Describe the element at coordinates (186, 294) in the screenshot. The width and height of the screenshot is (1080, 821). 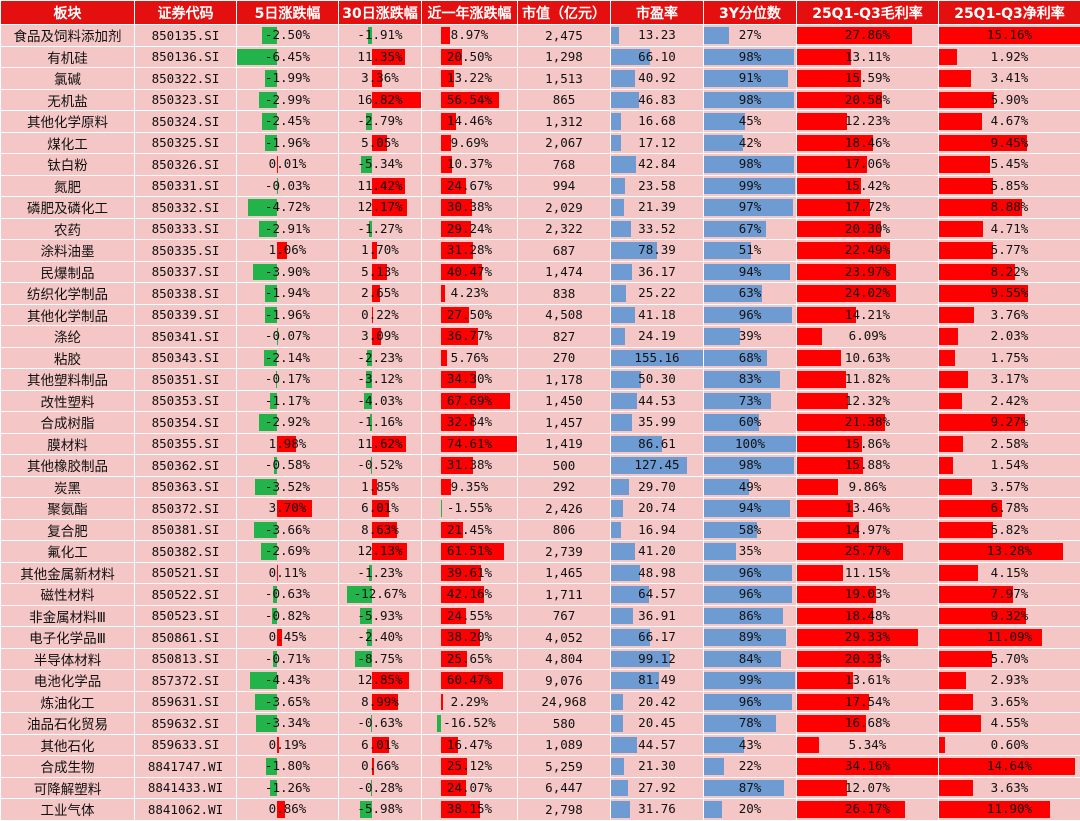
I see `security-code: 850338.SI` at that location.